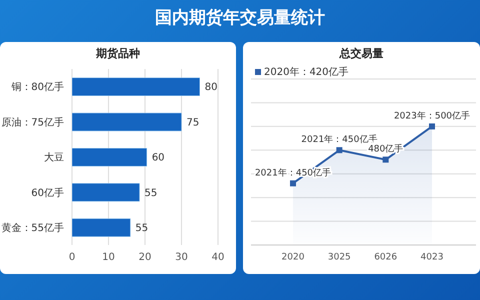 This screenshot has width=480, height=300. What do you see at coordinates (47, 192) in the screenshot?
I see `y-tick-label: 60亿手` at bounding box center [47, 192].